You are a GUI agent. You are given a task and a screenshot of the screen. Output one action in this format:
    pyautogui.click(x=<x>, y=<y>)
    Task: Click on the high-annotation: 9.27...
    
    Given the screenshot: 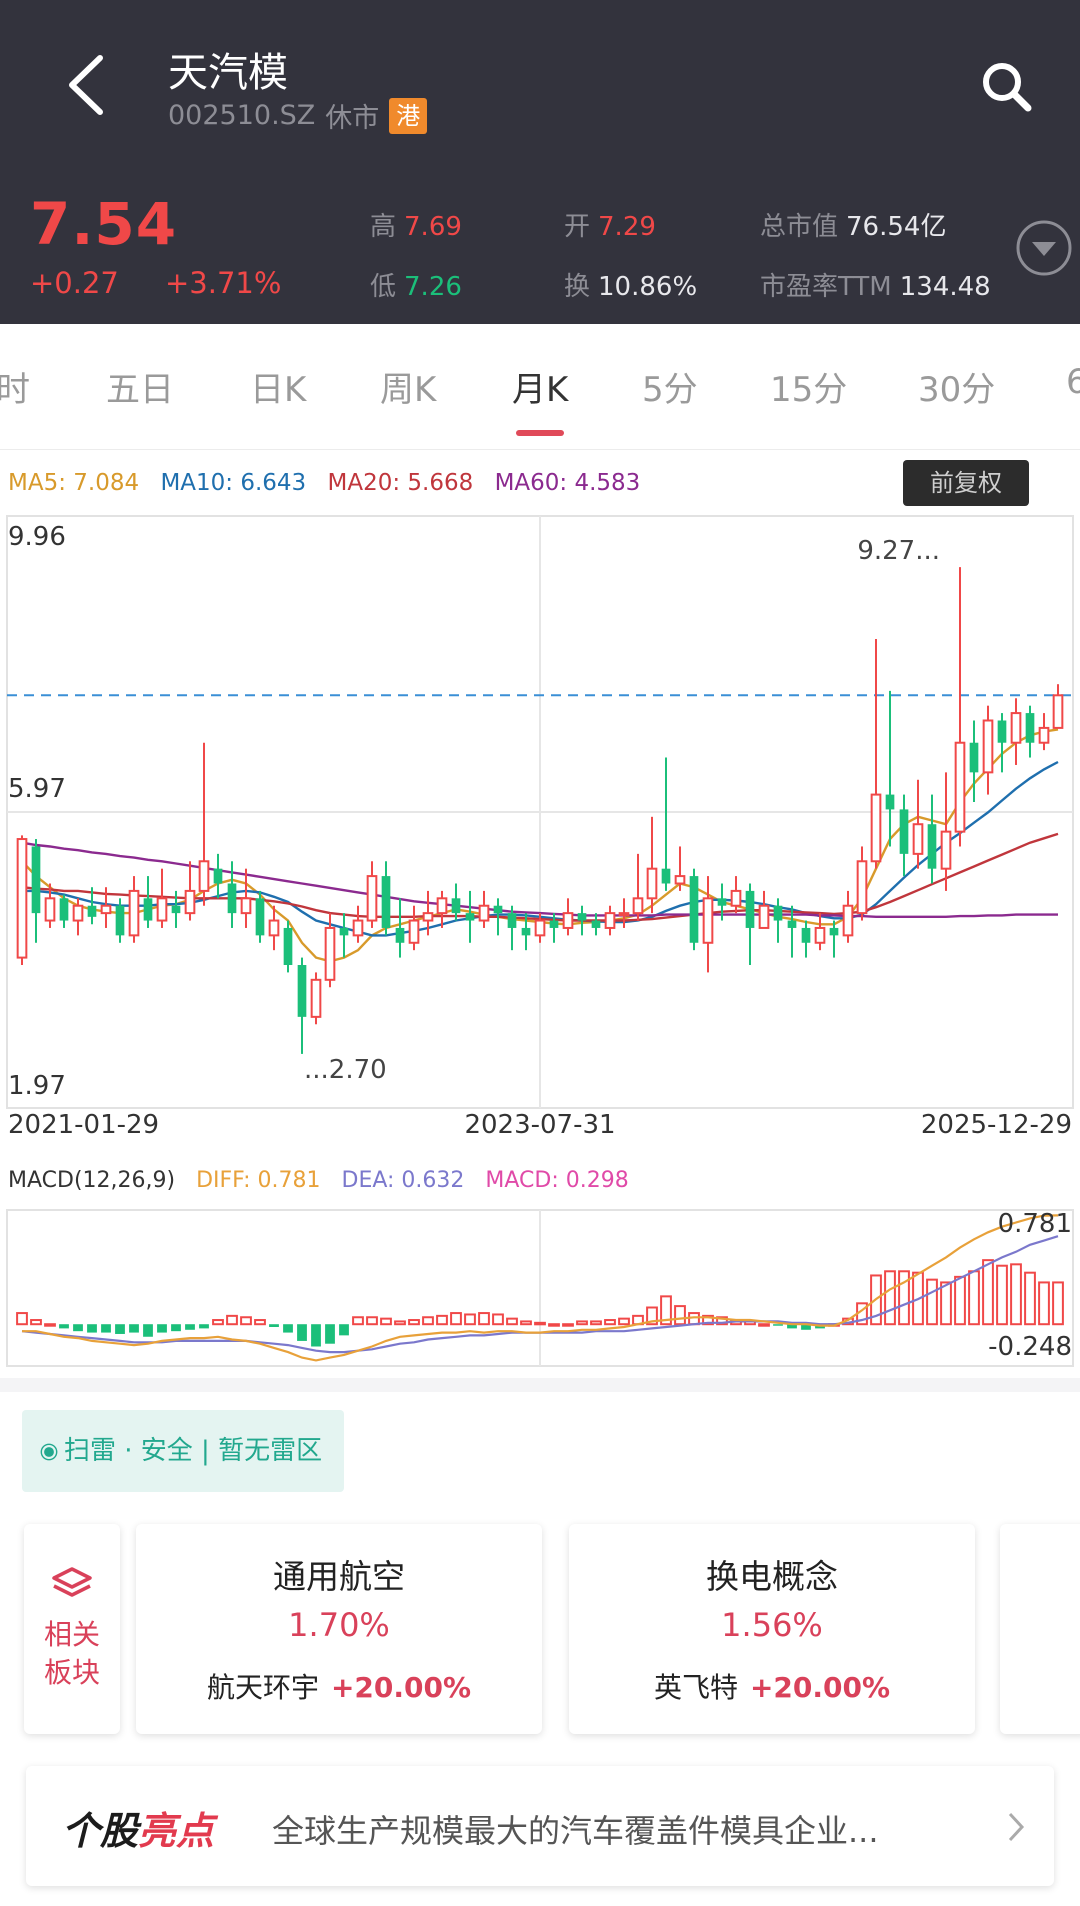 What is the action you would take?
    pyautogui.click(x=898, y=551)
    